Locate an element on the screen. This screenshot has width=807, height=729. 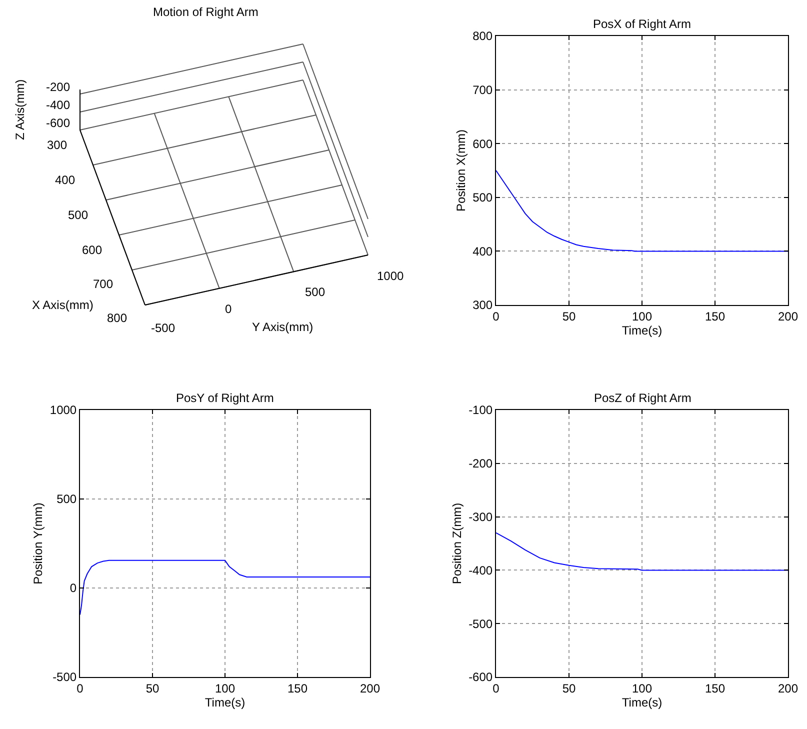
y-tick-label: 1000 is located at coordinates (63, 410).